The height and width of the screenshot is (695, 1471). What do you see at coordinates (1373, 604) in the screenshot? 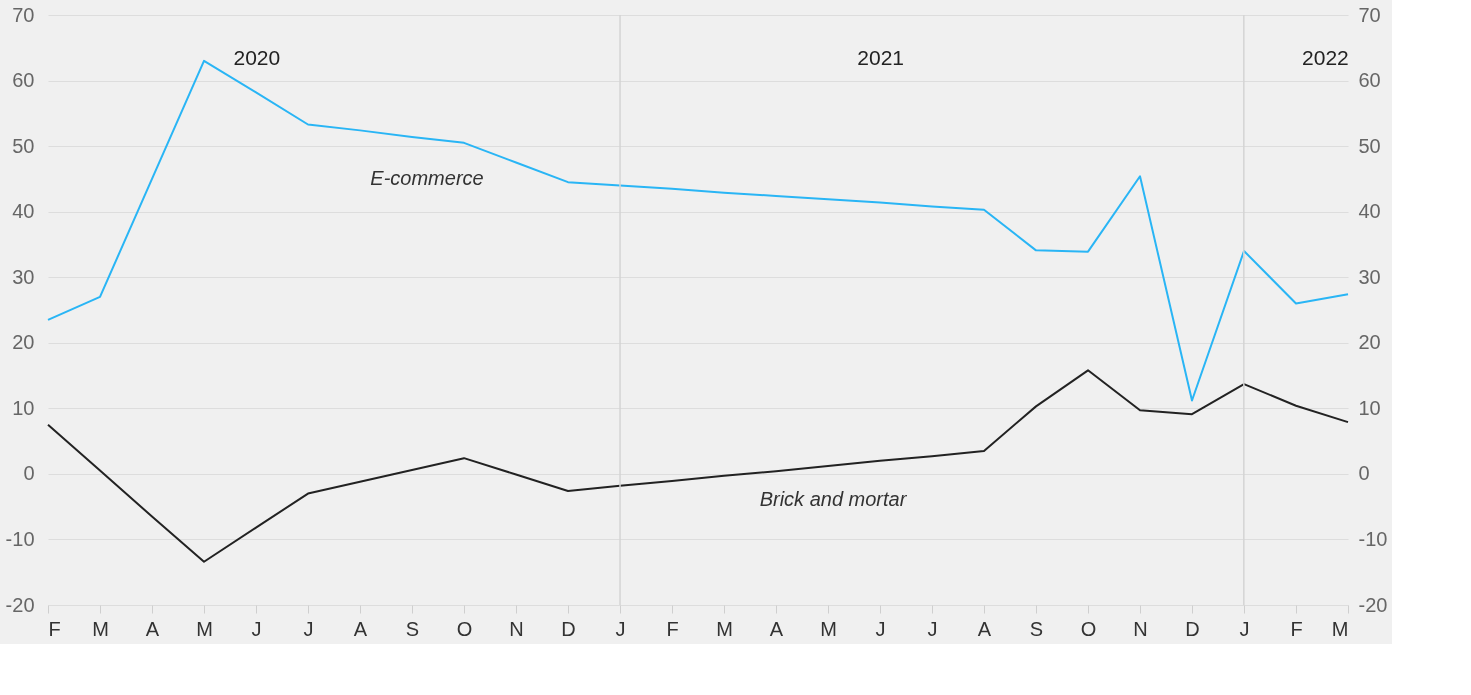
I see `y2-tick-label: -20` at bounding box center [1373, 604].